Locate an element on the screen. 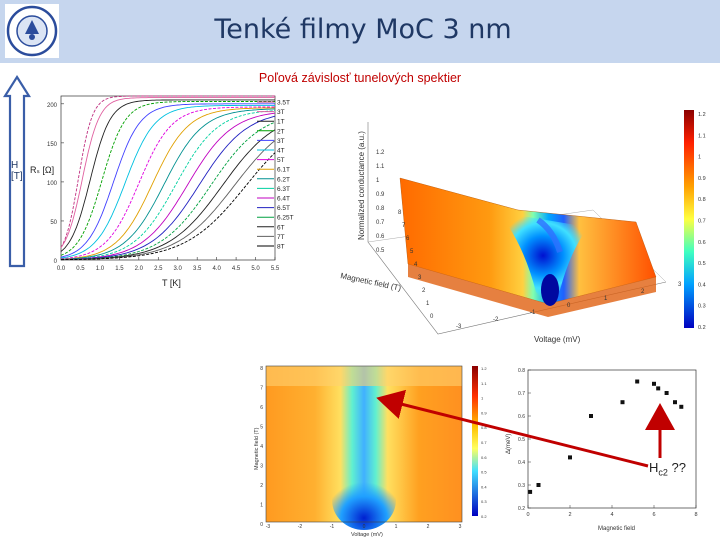 This screenshot has width=720, height=540. surface-ftick-label: 4 is located at coordinates (416, 265).